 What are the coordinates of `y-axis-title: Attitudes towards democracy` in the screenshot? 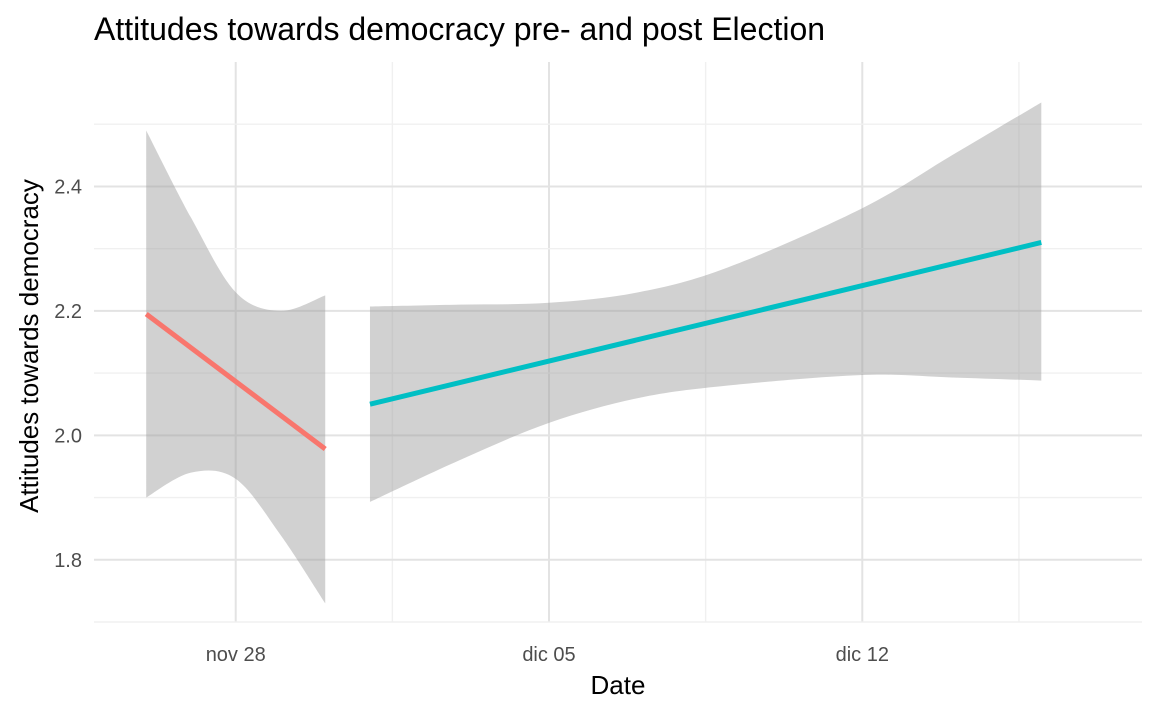 It's located at (29, 346).